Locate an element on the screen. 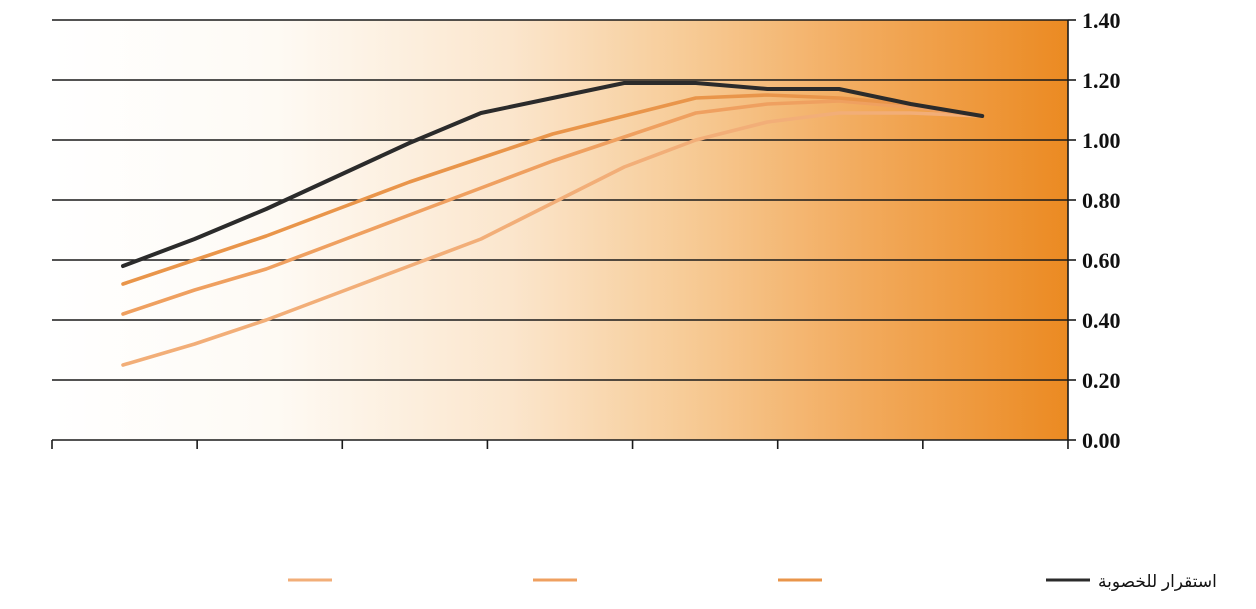  y-tick-label: 0.20 is located at coordinates (1101, 380).